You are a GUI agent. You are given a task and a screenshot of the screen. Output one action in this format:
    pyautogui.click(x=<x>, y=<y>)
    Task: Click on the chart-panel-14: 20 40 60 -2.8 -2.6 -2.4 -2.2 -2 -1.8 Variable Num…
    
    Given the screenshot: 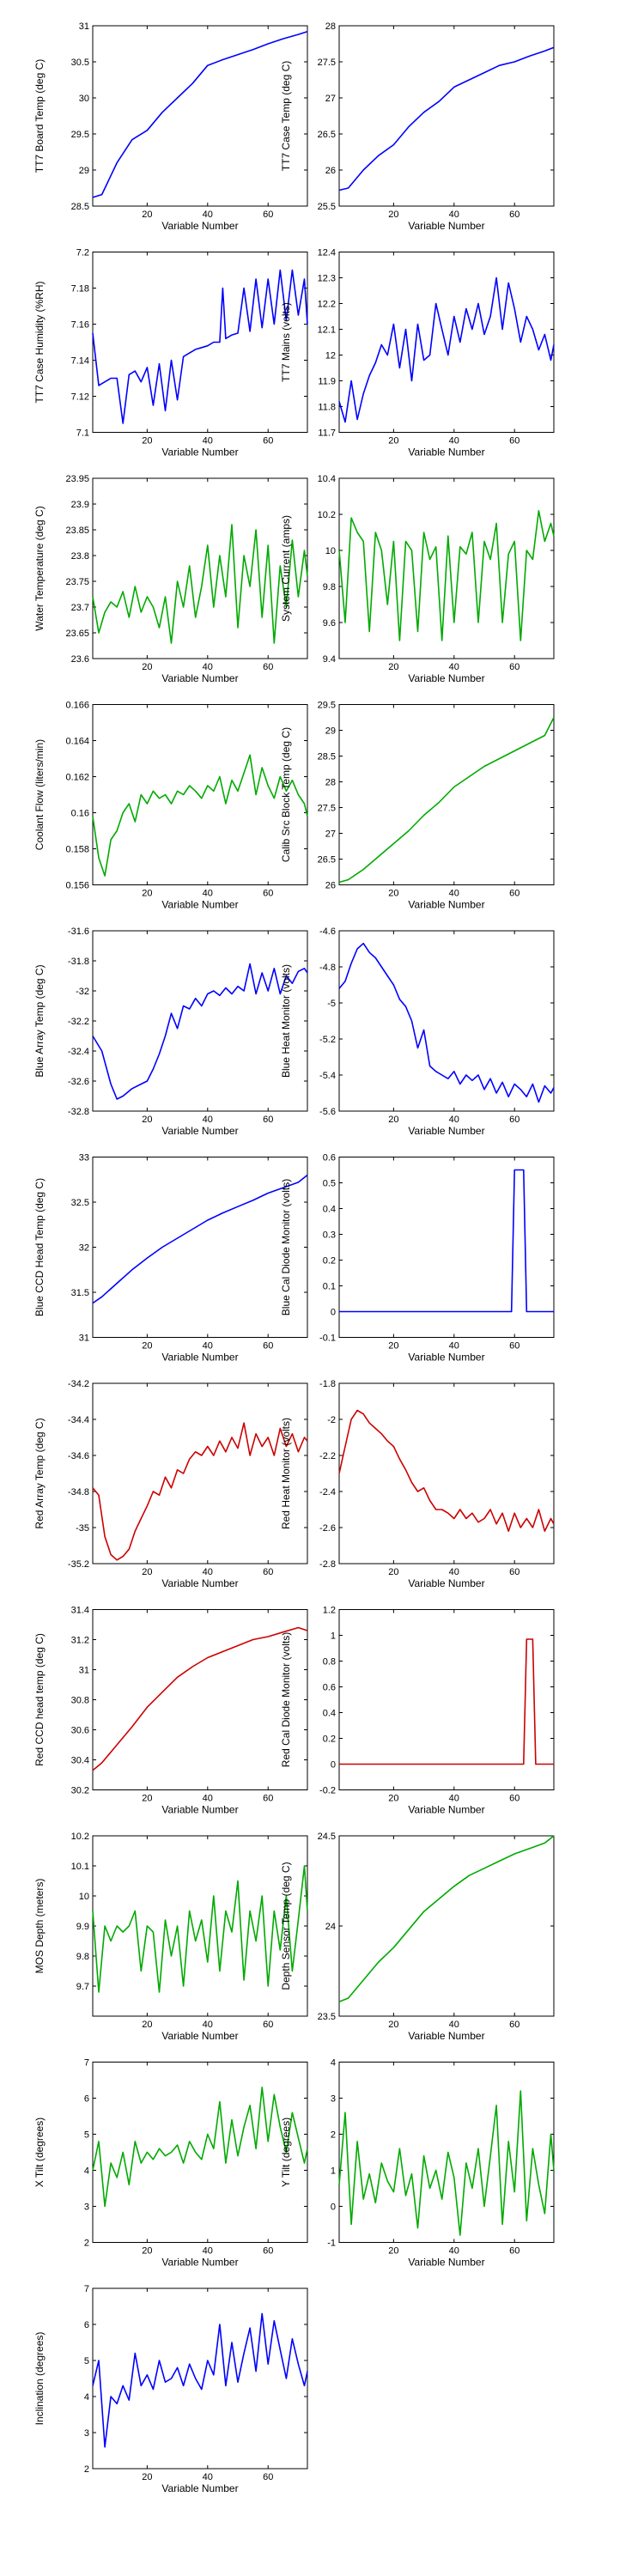 What is the action you would take?
    pyautogui.click(x=418, y=1484)
    